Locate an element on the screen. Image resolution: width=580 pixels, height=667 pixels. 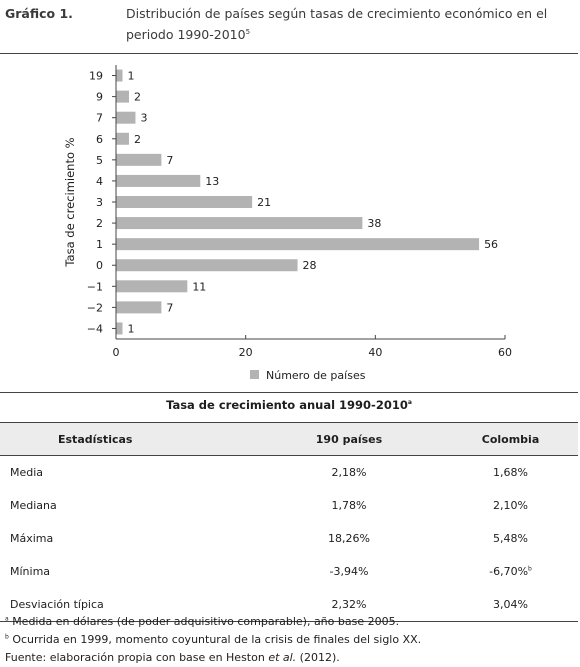
header-estadisticas: Estadísticas is located at coordinates (127, 439).